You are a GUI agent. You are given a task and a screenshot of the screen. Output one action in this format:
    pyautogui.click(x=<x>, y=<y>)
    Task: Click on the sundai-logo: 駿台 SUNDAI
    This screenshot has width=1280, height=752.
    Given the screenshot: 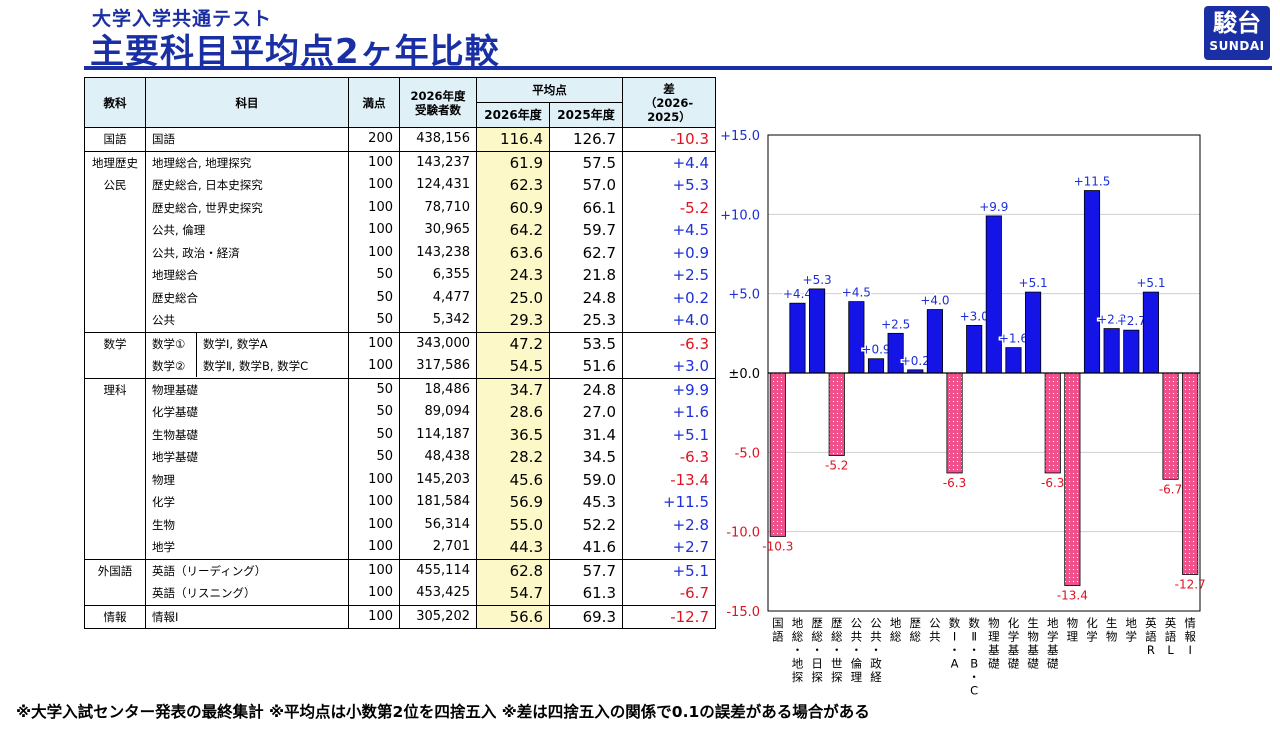 What is the action you would take?
    pyautogui.click(x=1237, y=33)
    